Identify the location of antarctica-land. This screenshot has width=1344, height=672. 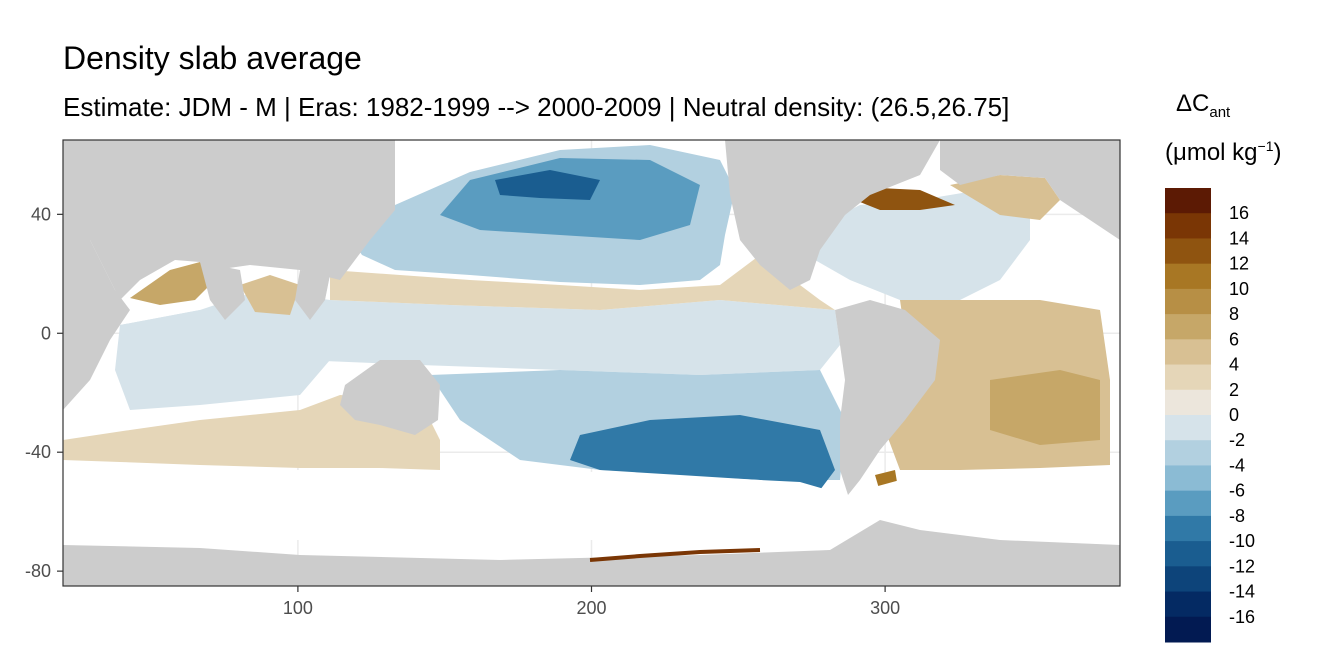
(591, 553).